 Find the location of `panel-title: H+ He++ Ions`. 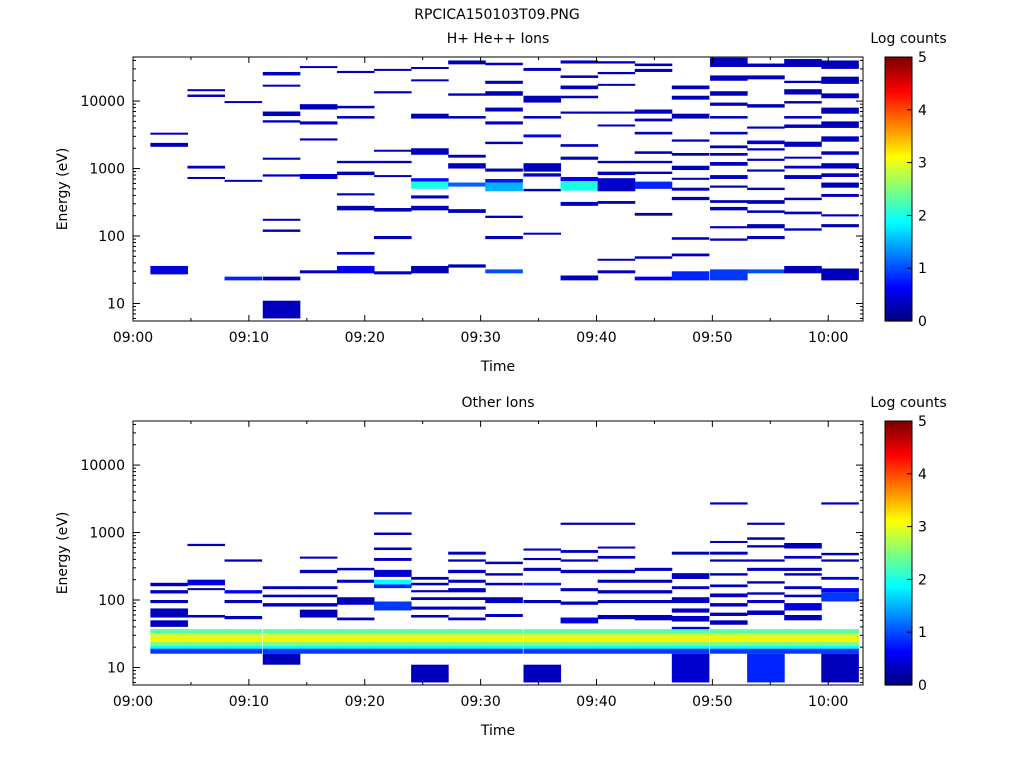

panel-title: H+ He++ Ions is located at coordinates (498, 39).